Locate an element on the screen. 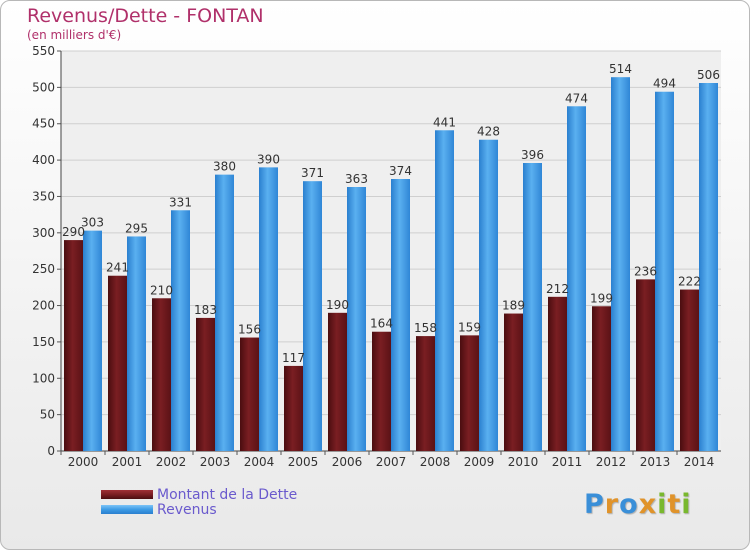 The image size is (750, 550). data-label: 303 is located at coordinates (92, 223).